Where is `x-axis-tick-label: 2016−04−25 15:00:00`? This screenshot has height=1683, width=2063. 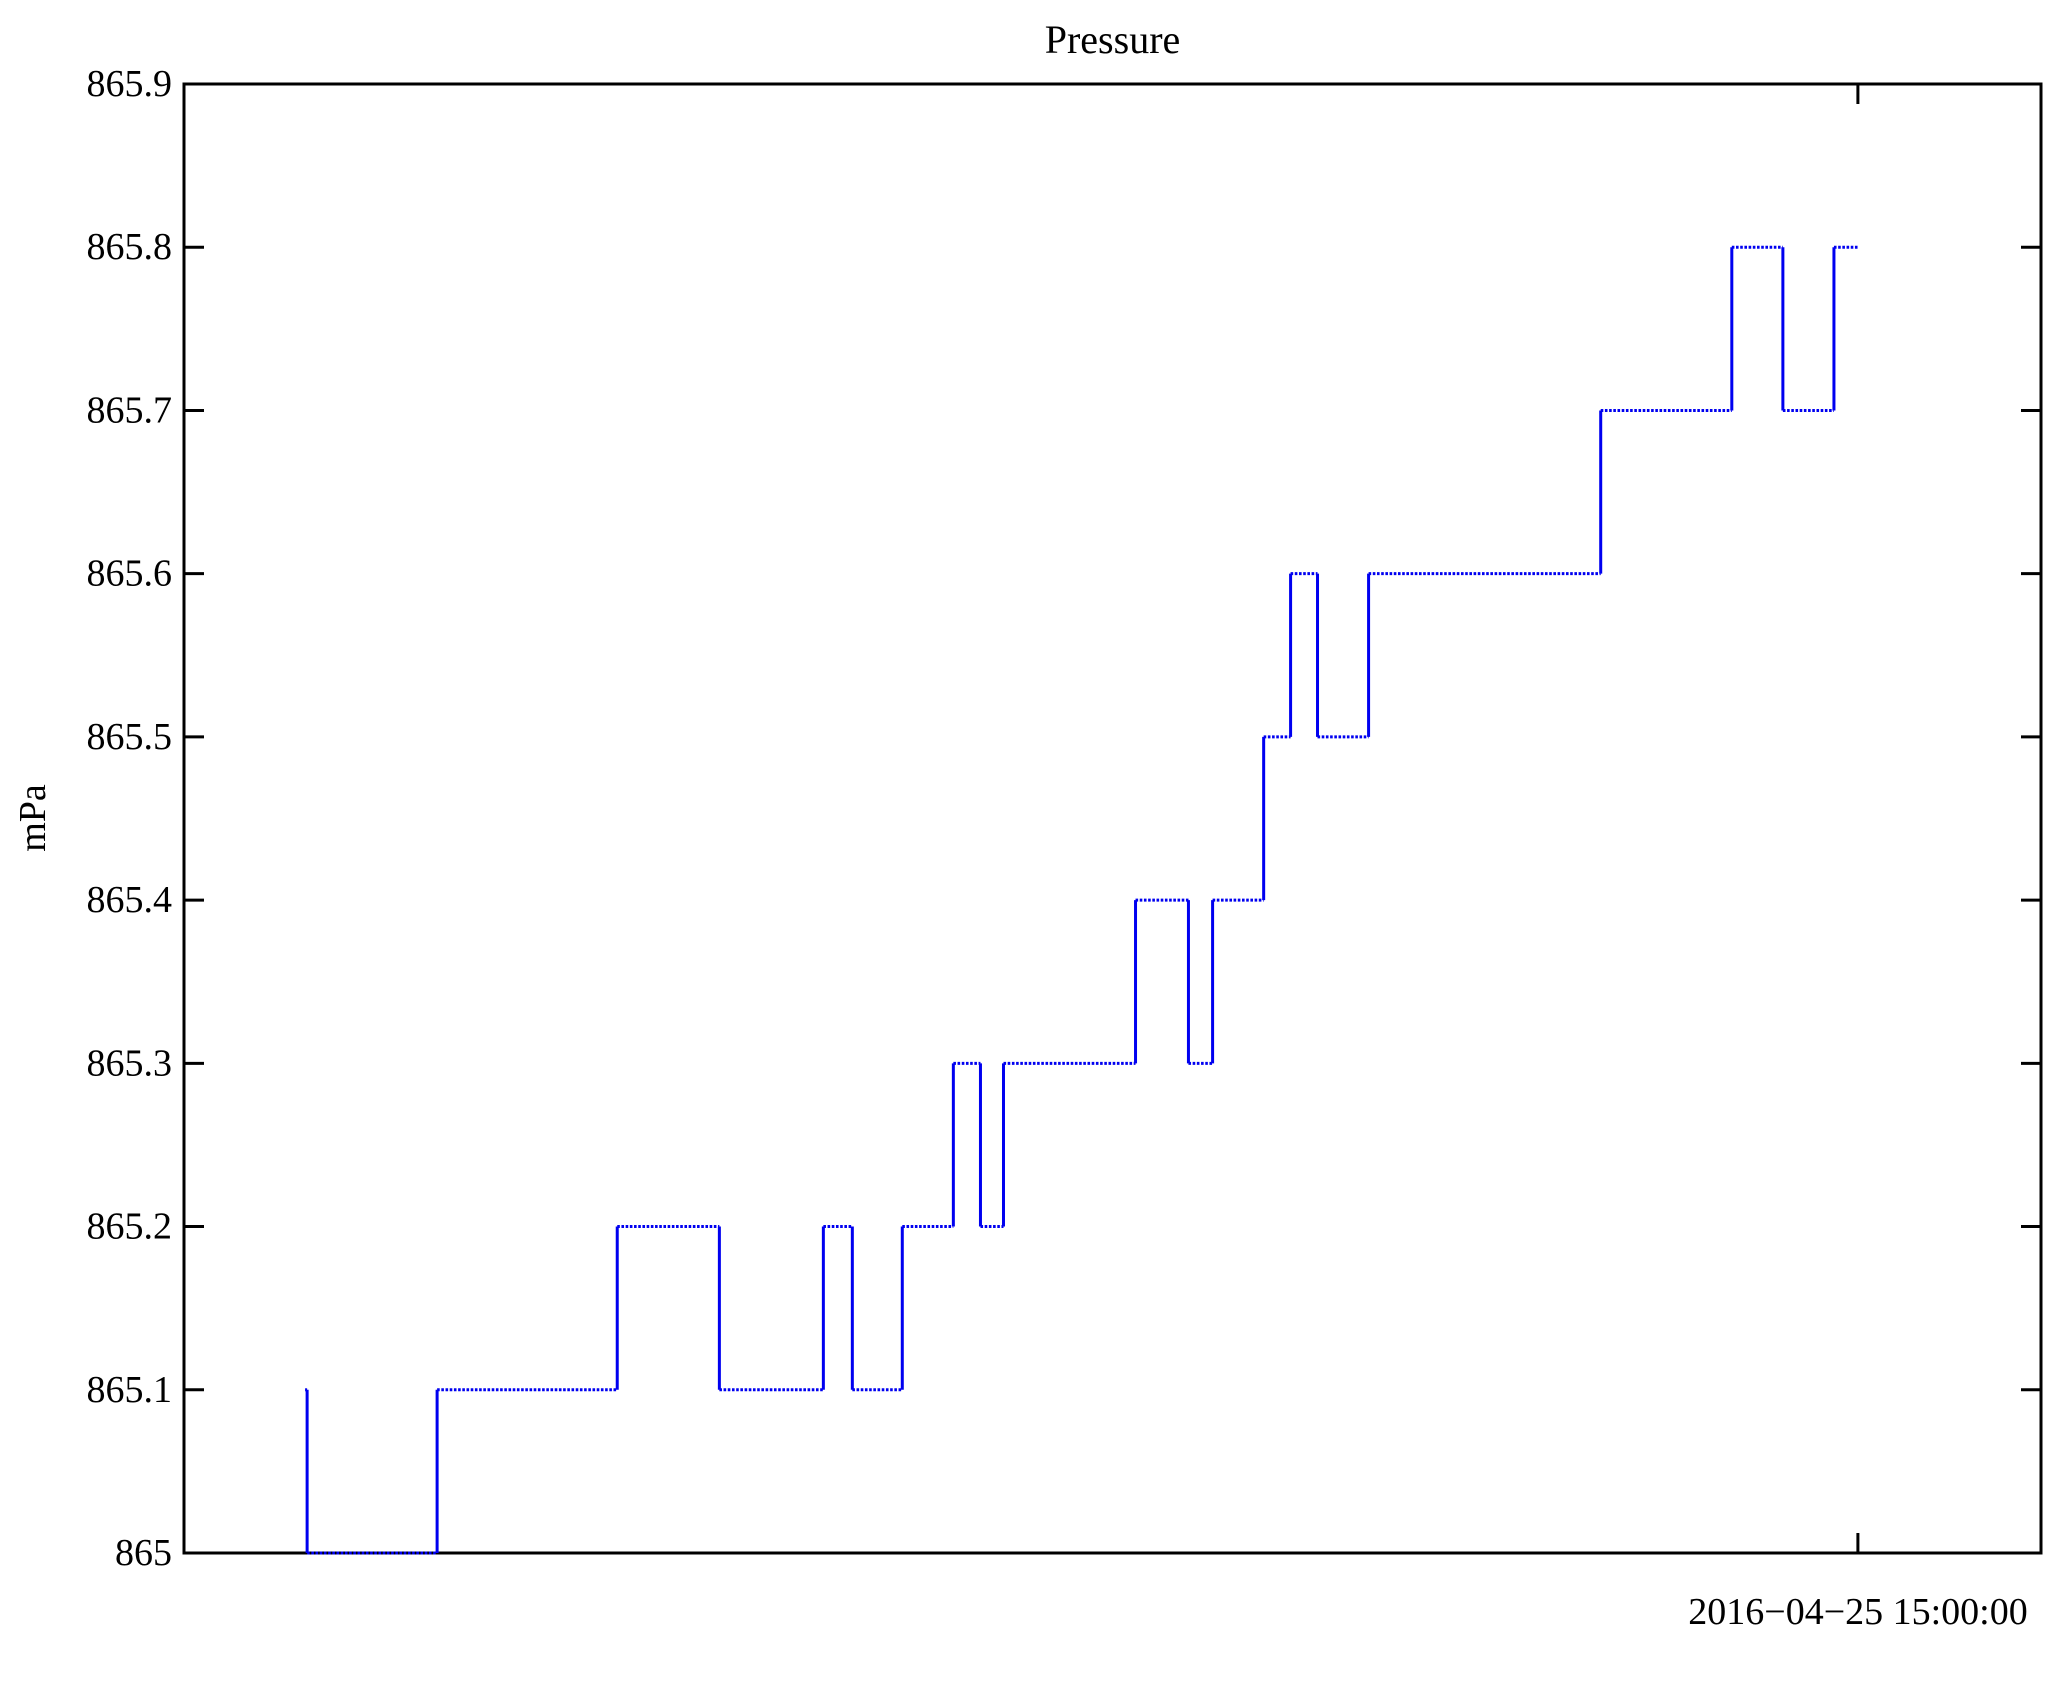
x-axis-tick-label: 2016−04−25 15:00:00 is located at coordinates (1858, 1612).